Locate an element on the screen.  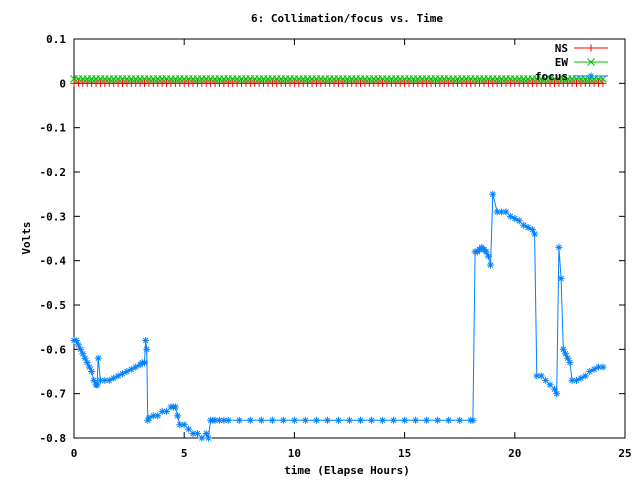
y-tick-label: 0.1 is located at coordinates (56, 39).